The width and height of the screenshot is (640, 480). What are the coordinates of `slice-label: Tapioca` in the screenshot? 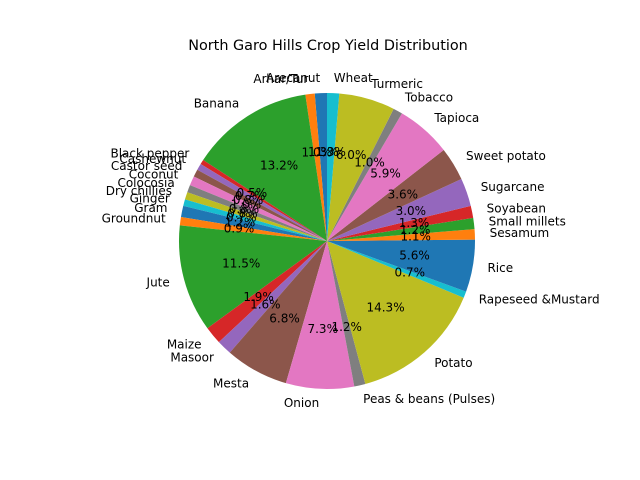 It's located at (456, 118).